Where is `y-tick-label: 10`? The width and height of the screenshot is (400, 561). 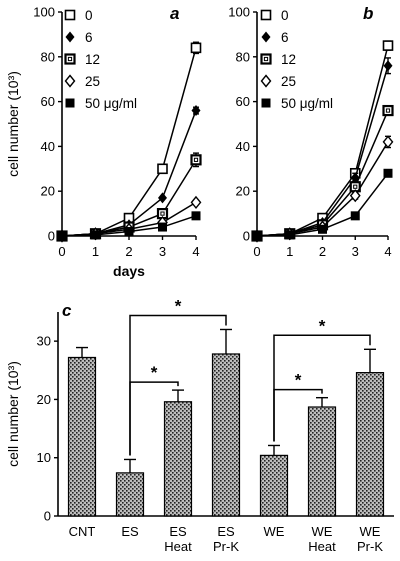 y-tick-label: 10 is located at coordinates (44, 457).